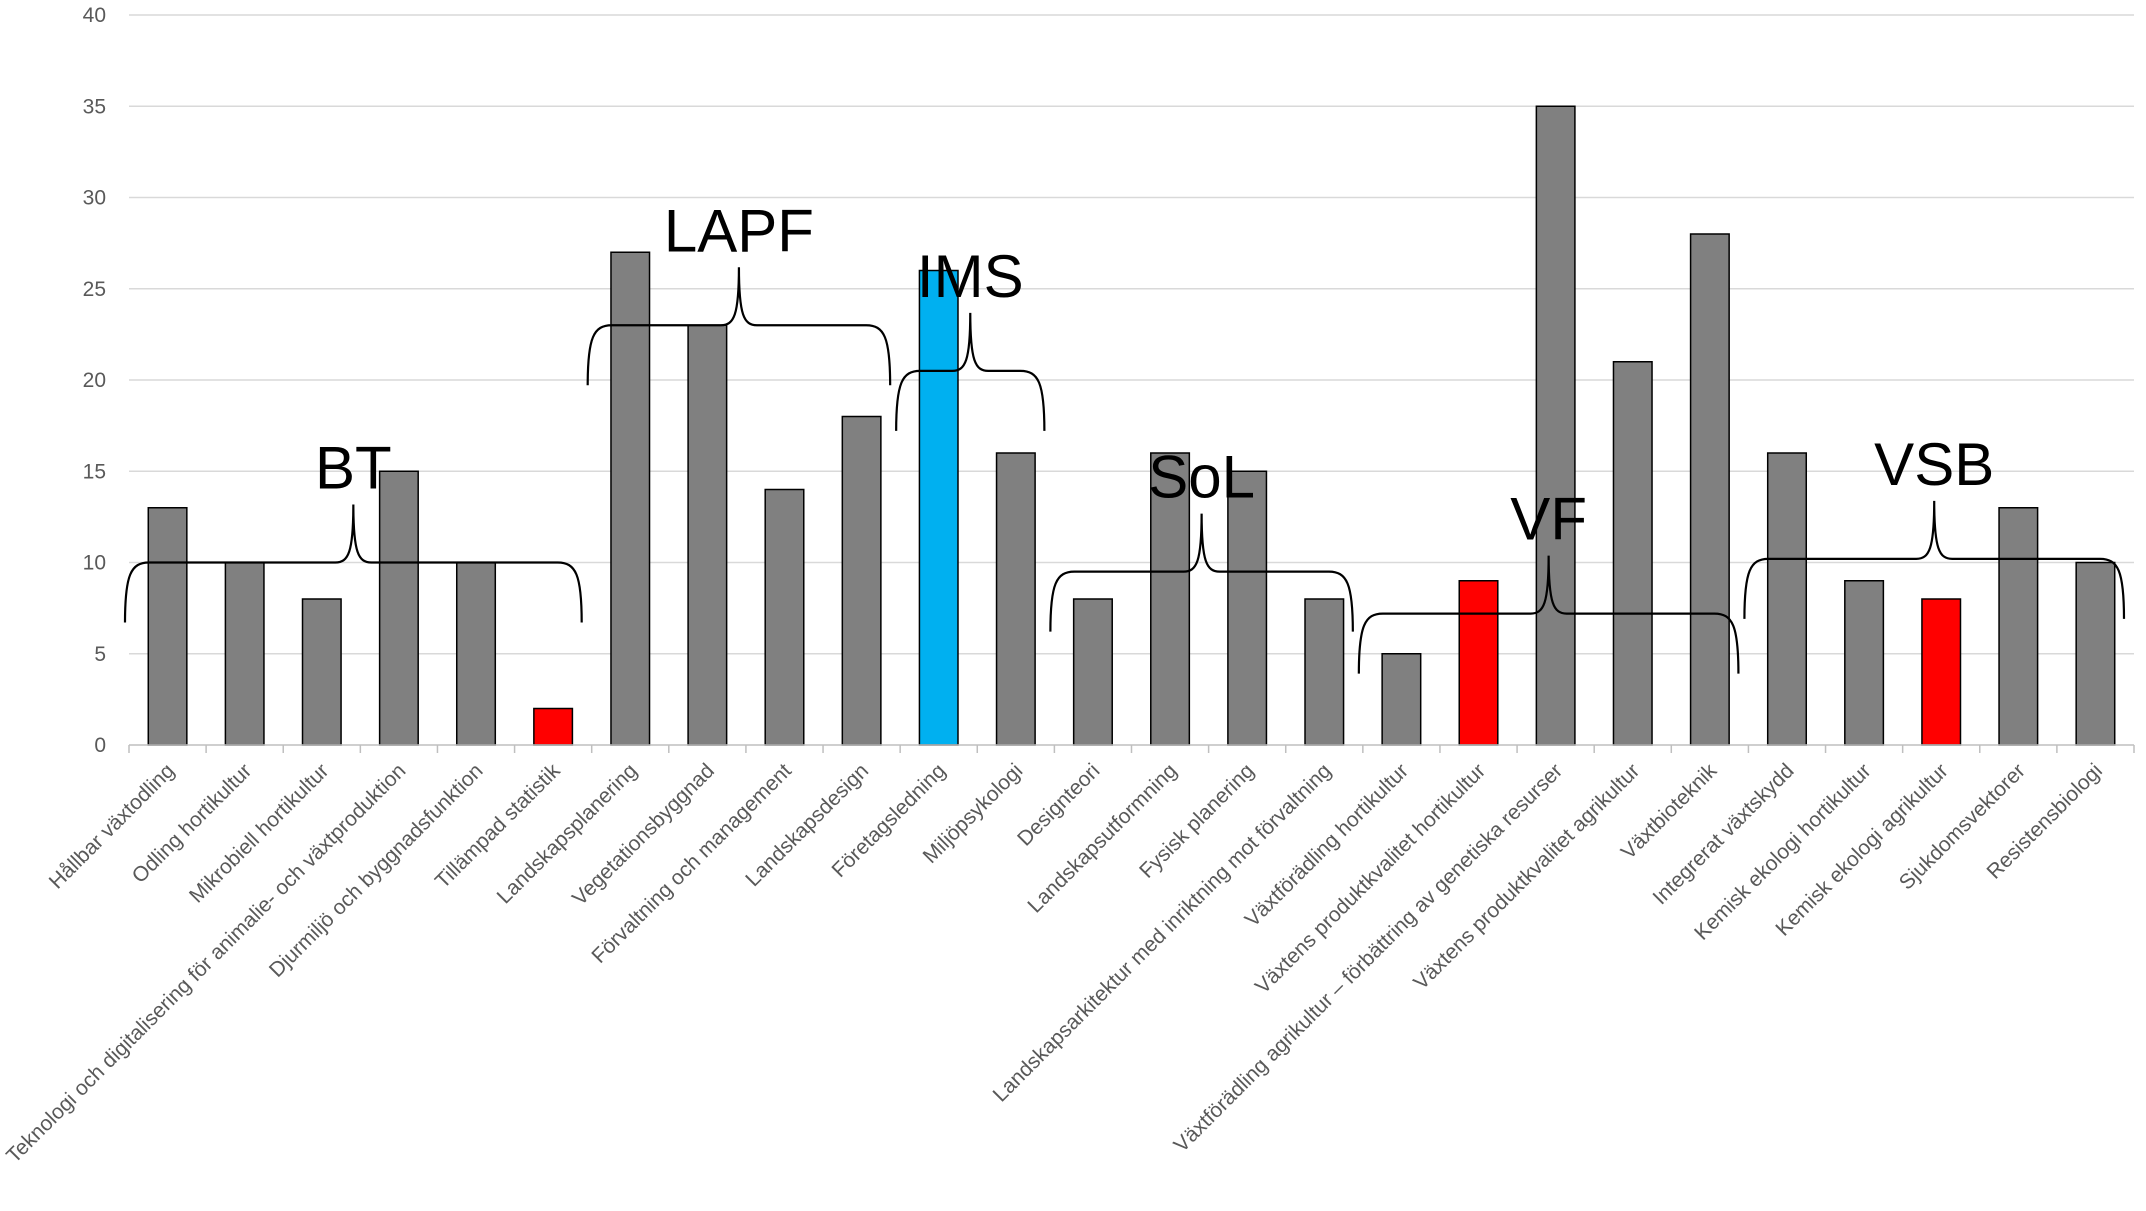  I want to click on y-axis-tick-labels: 0 5 10 15 20 25 30 35 40, so click(94, 380).